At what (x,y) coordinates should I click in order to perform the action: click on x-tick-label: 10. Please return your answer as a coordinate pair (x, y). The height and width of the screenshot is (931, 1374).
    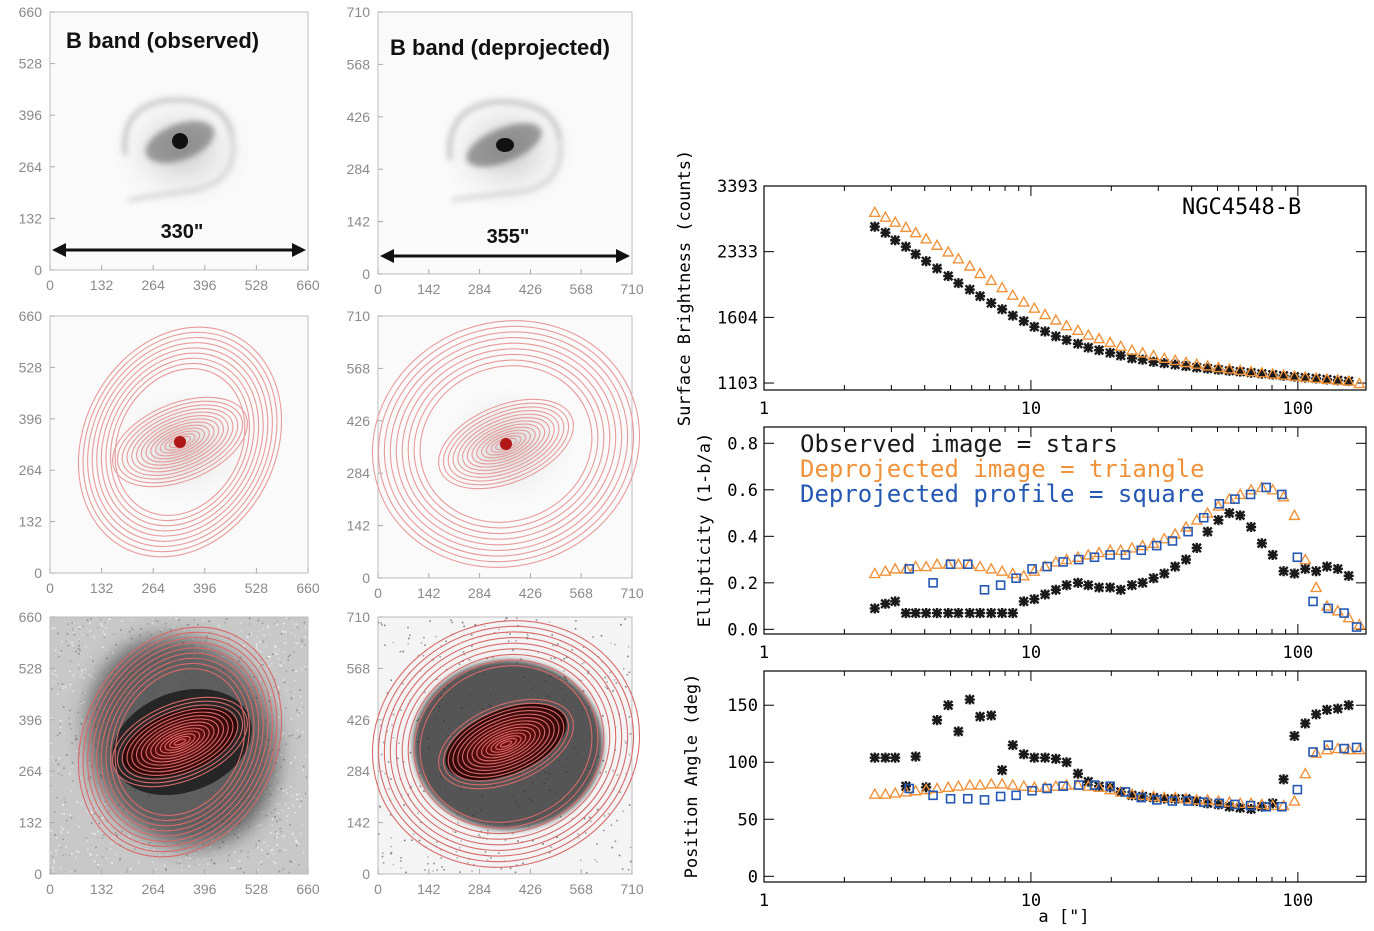
    Looking at the image, I should click on (1031, 409).